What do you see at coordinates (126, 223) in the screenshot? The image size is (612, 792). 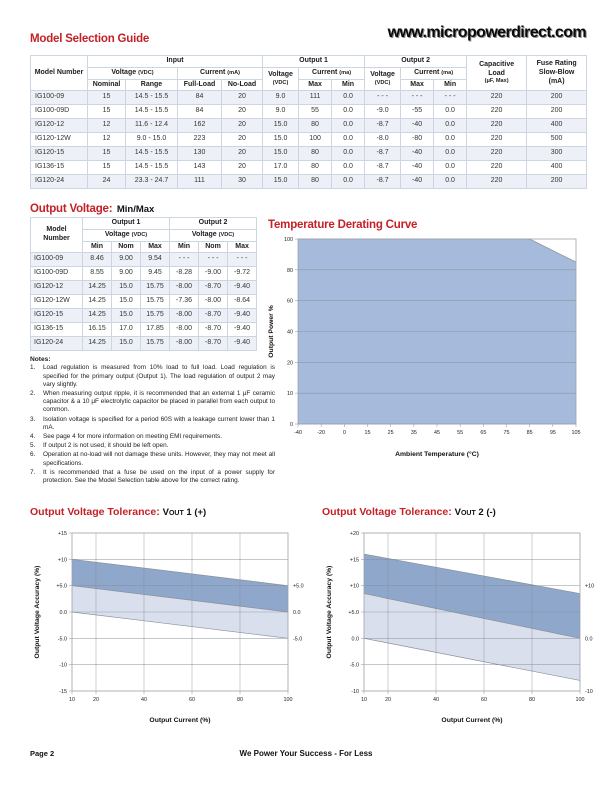 I see `group-output1: Output 1` at bounding box center [126, 223].